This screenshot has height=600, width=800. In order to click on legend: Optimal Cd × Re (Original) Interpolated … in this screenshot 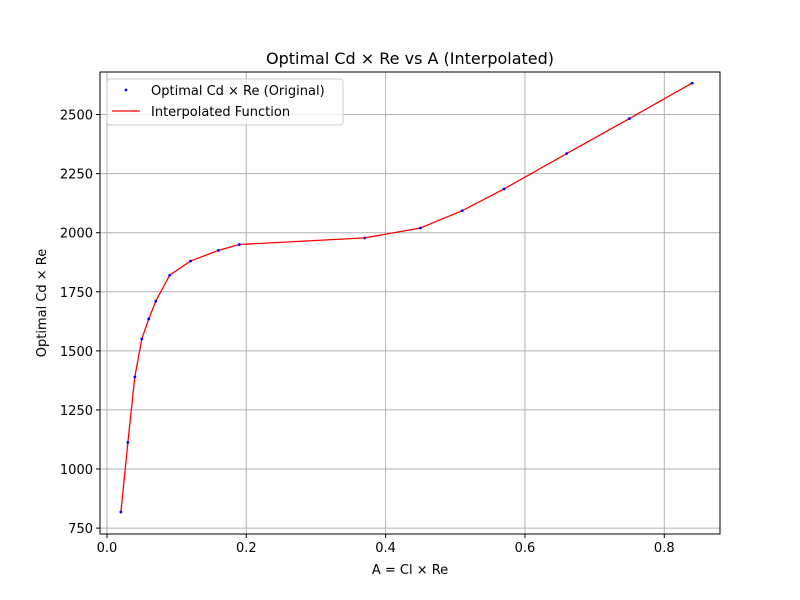, I will do `click(225, 102)`.